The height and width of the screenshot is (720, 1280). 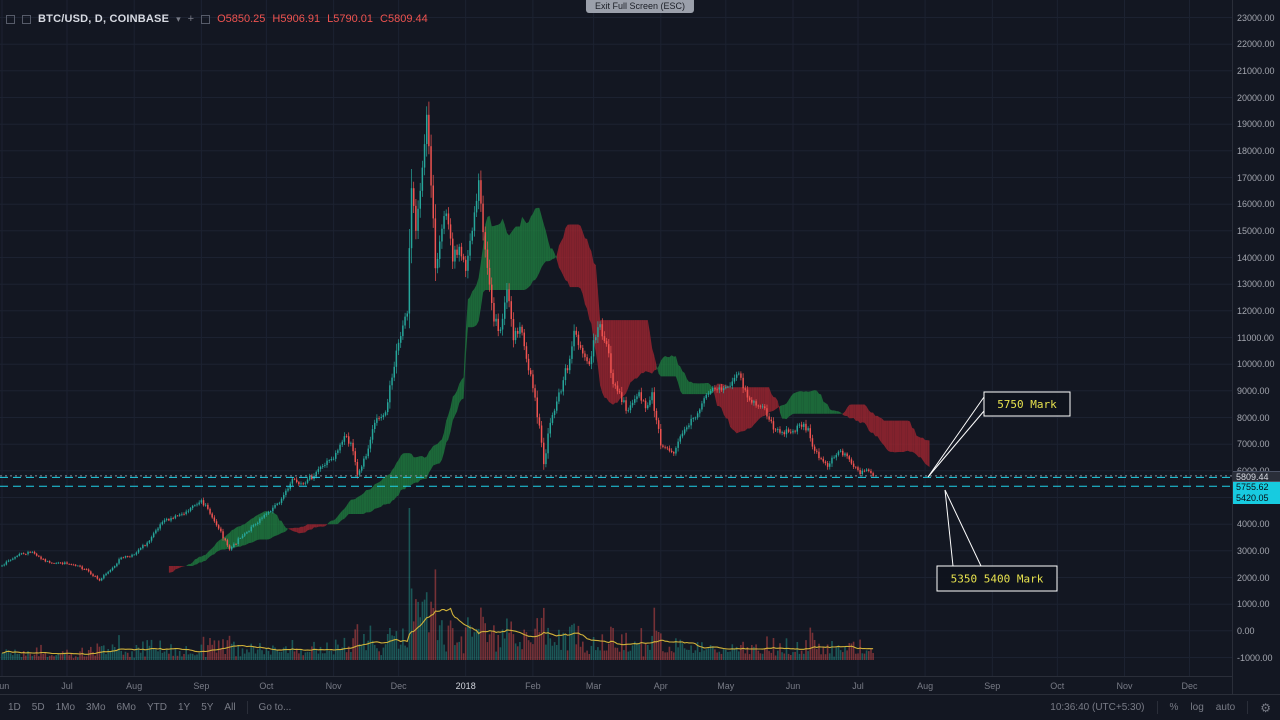 I want to click on level-price-badge: 5420.05, so click(x=1256, y=498).